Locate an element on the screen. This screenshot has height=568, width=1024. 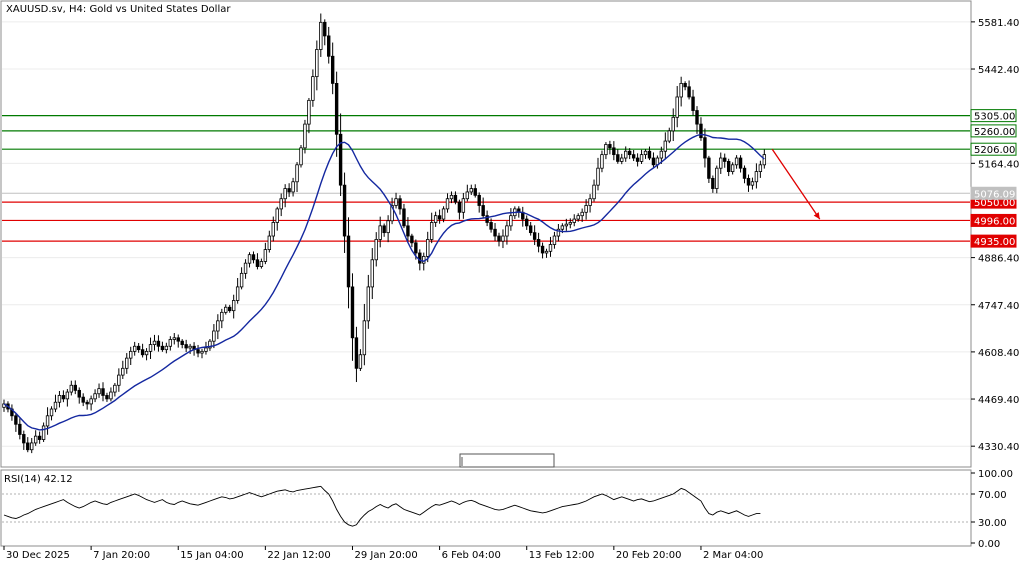
resistance-label-2-text: 5206.00 is located at coordinates (994, 150).